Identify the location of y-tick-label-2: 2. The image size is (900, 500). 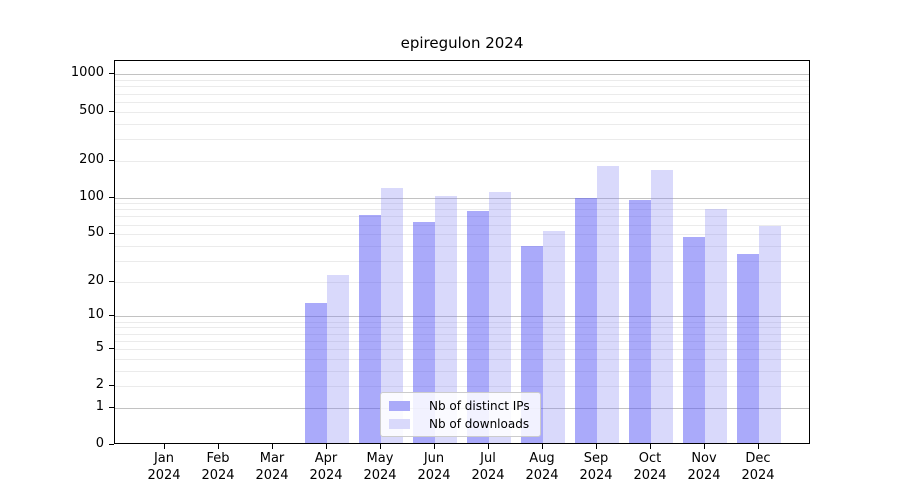
(99, 385).